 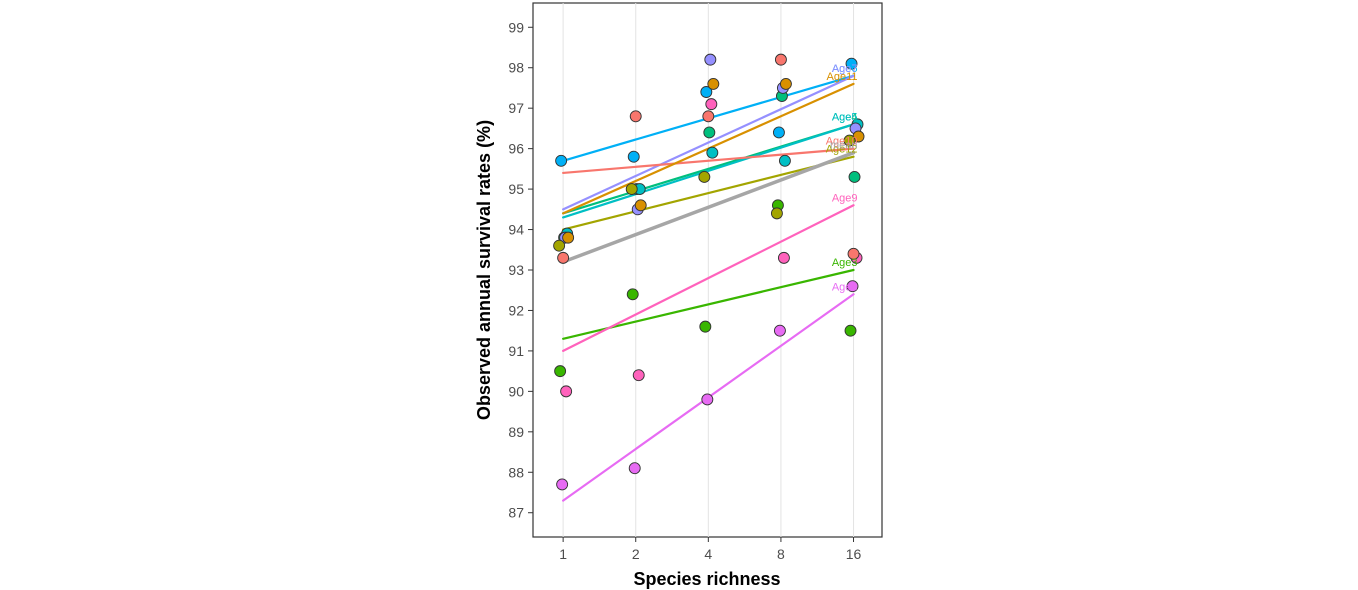 I want to click on series-label-mean: mean, so click(x=844, y=146).